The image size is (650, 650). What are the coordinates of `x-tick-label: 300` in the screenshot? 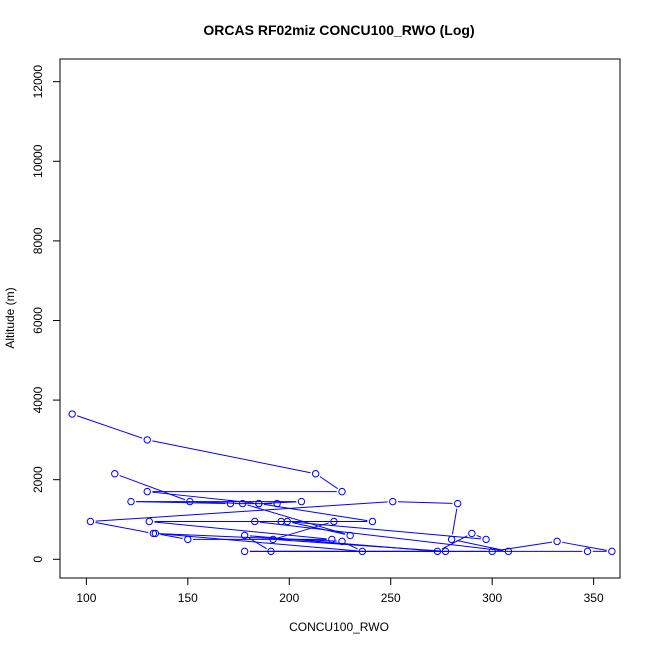 It's located at (492, 598).